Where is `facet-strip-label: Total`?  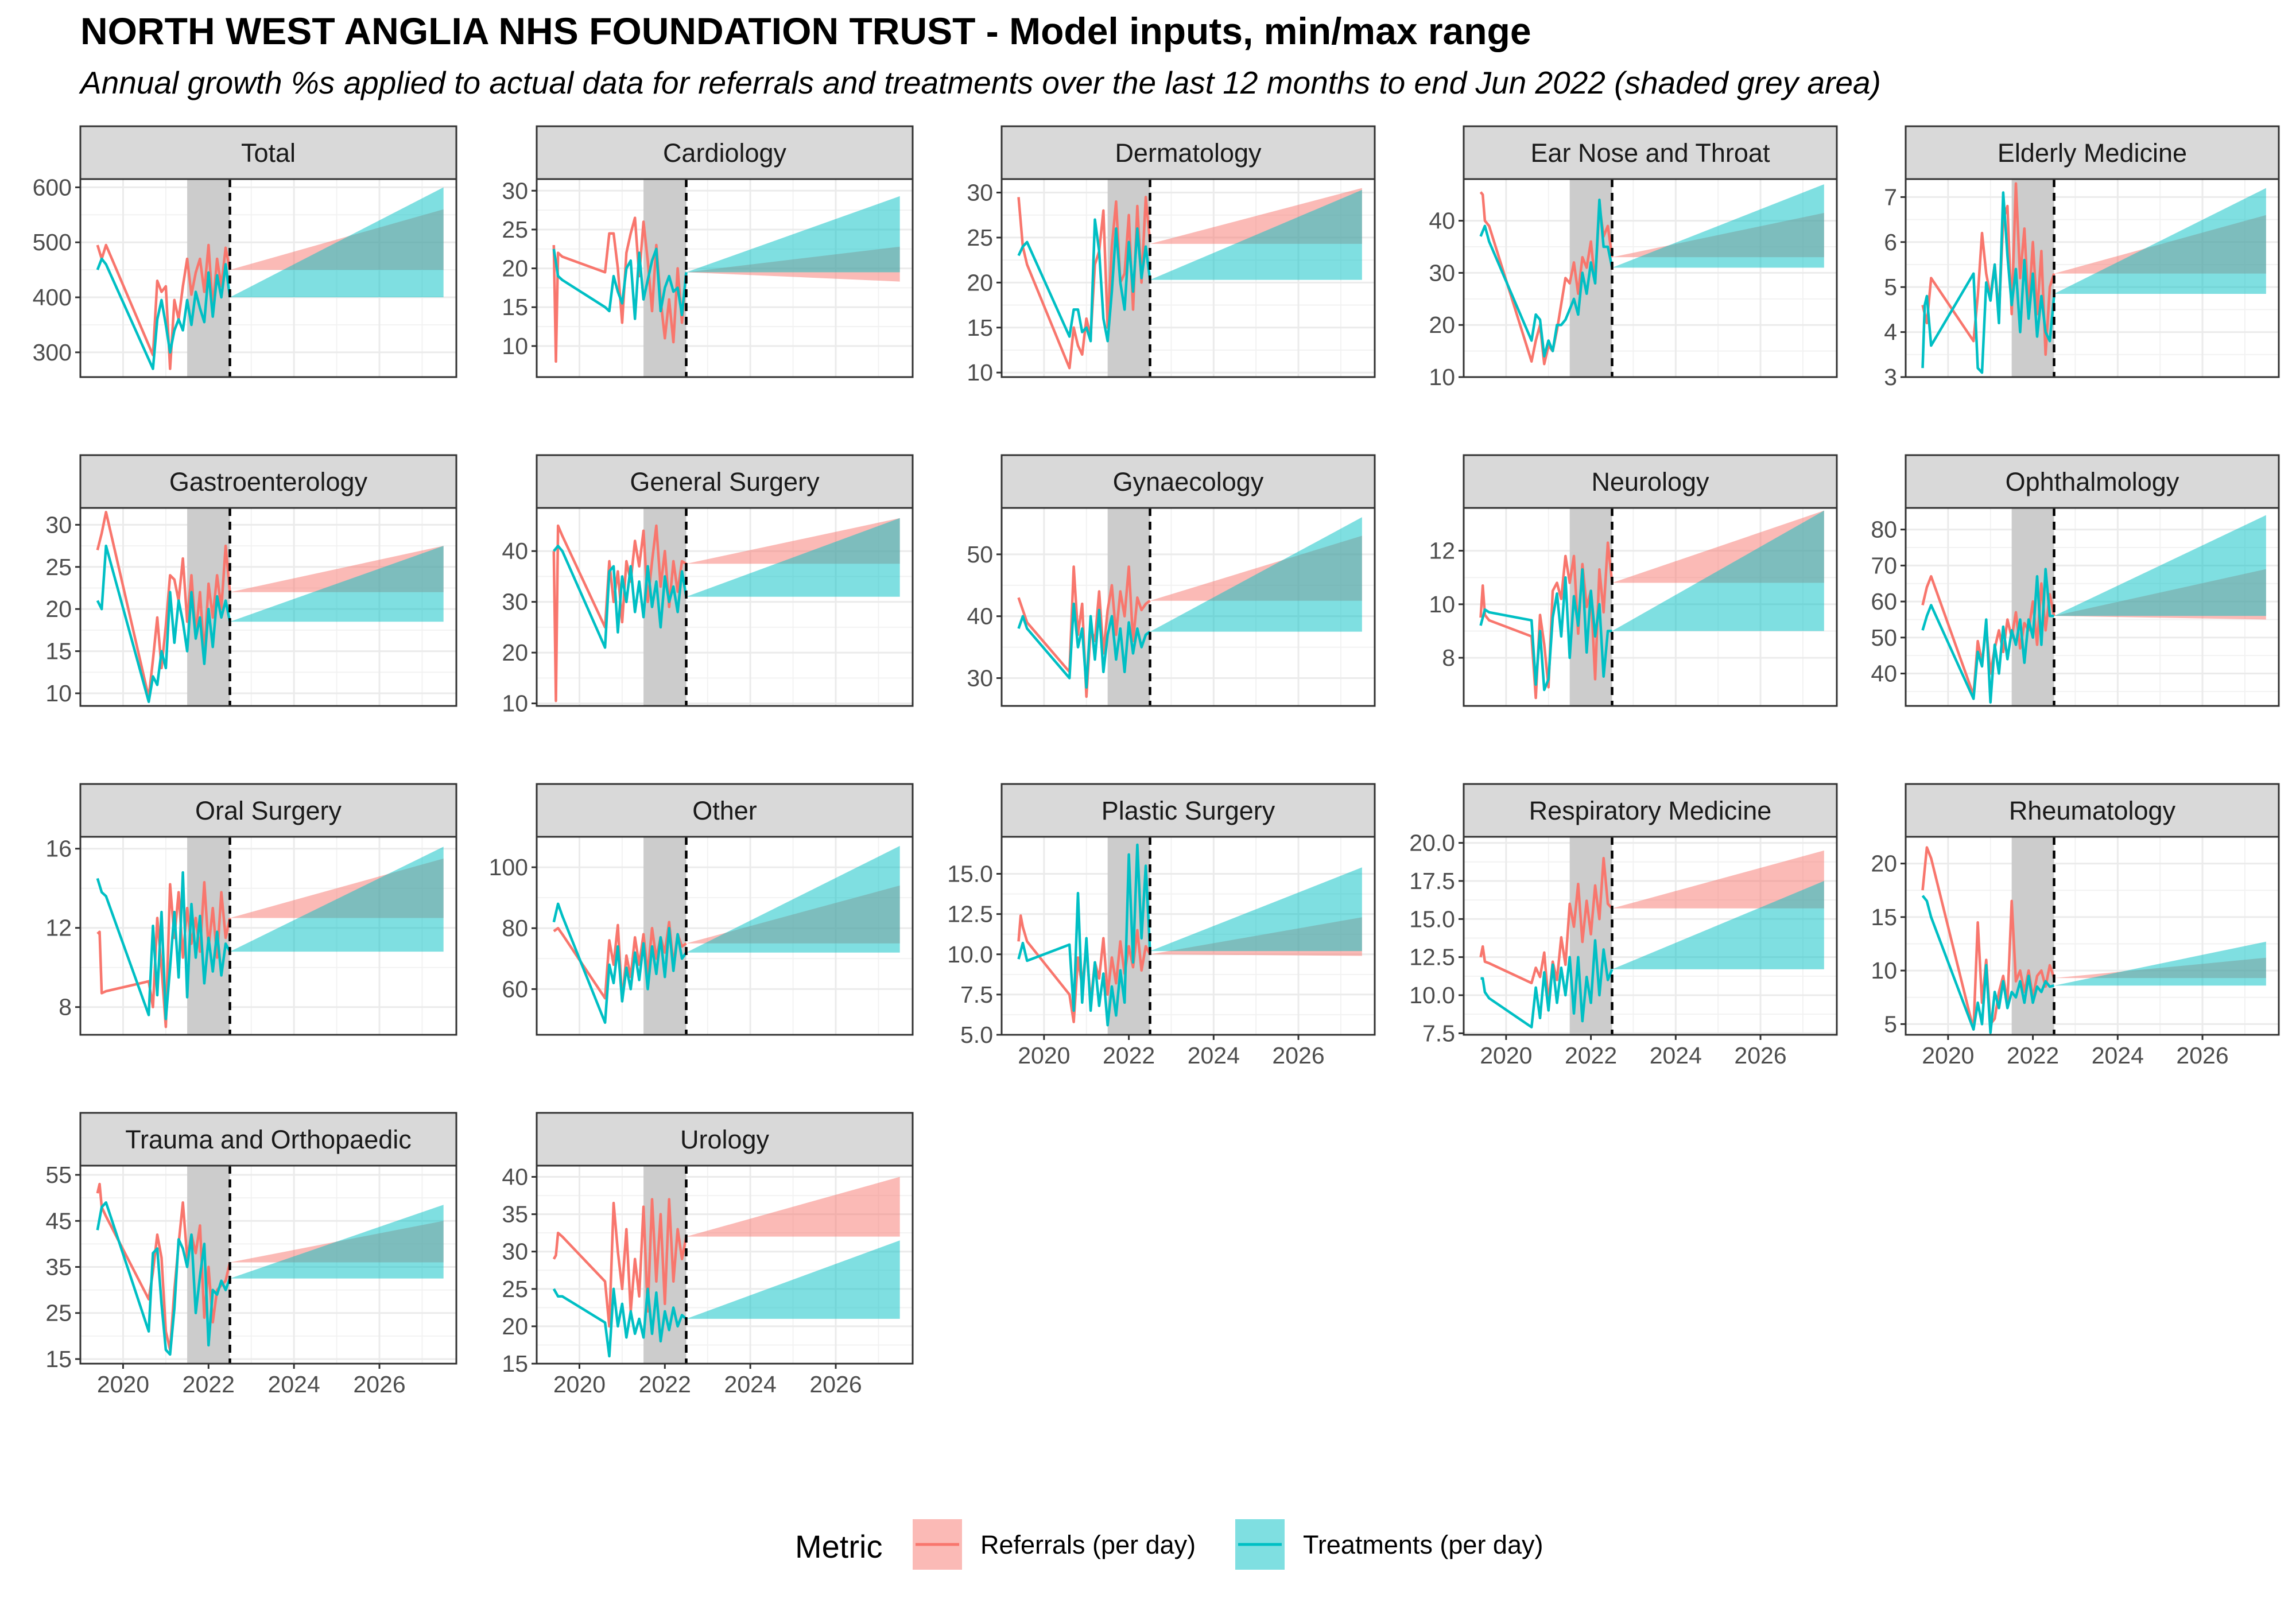
facet-strip-label: Total is located at coordinates (268, 153).